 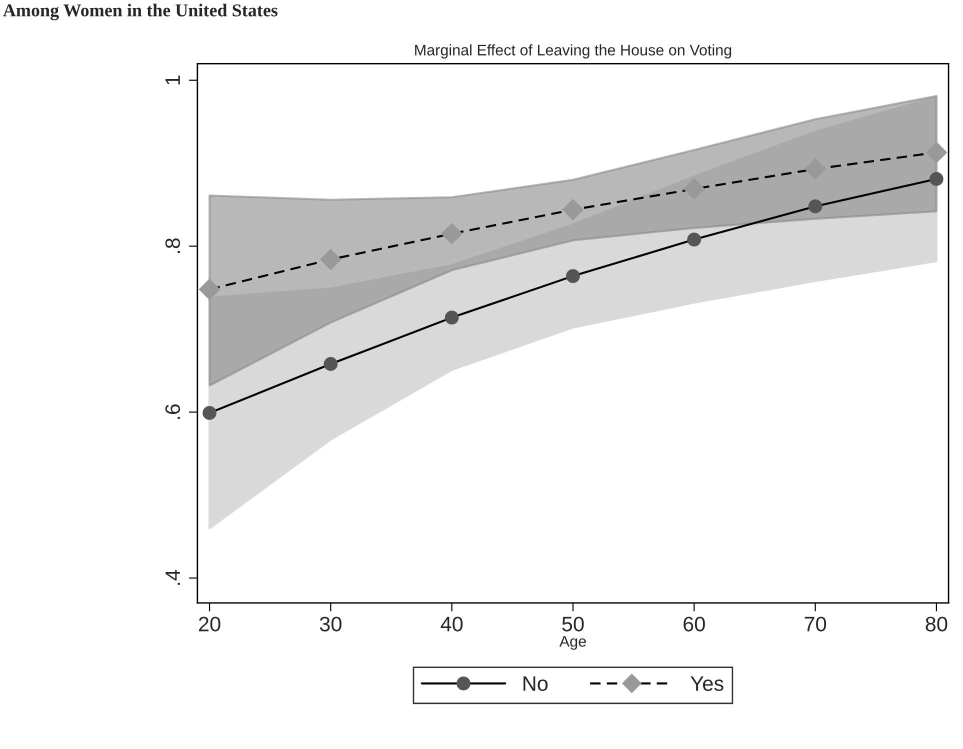 What do you see at coordinates (172, 245) in the screenshot?
I see `y-tick-label: .8` at bounding box center [172, 245].